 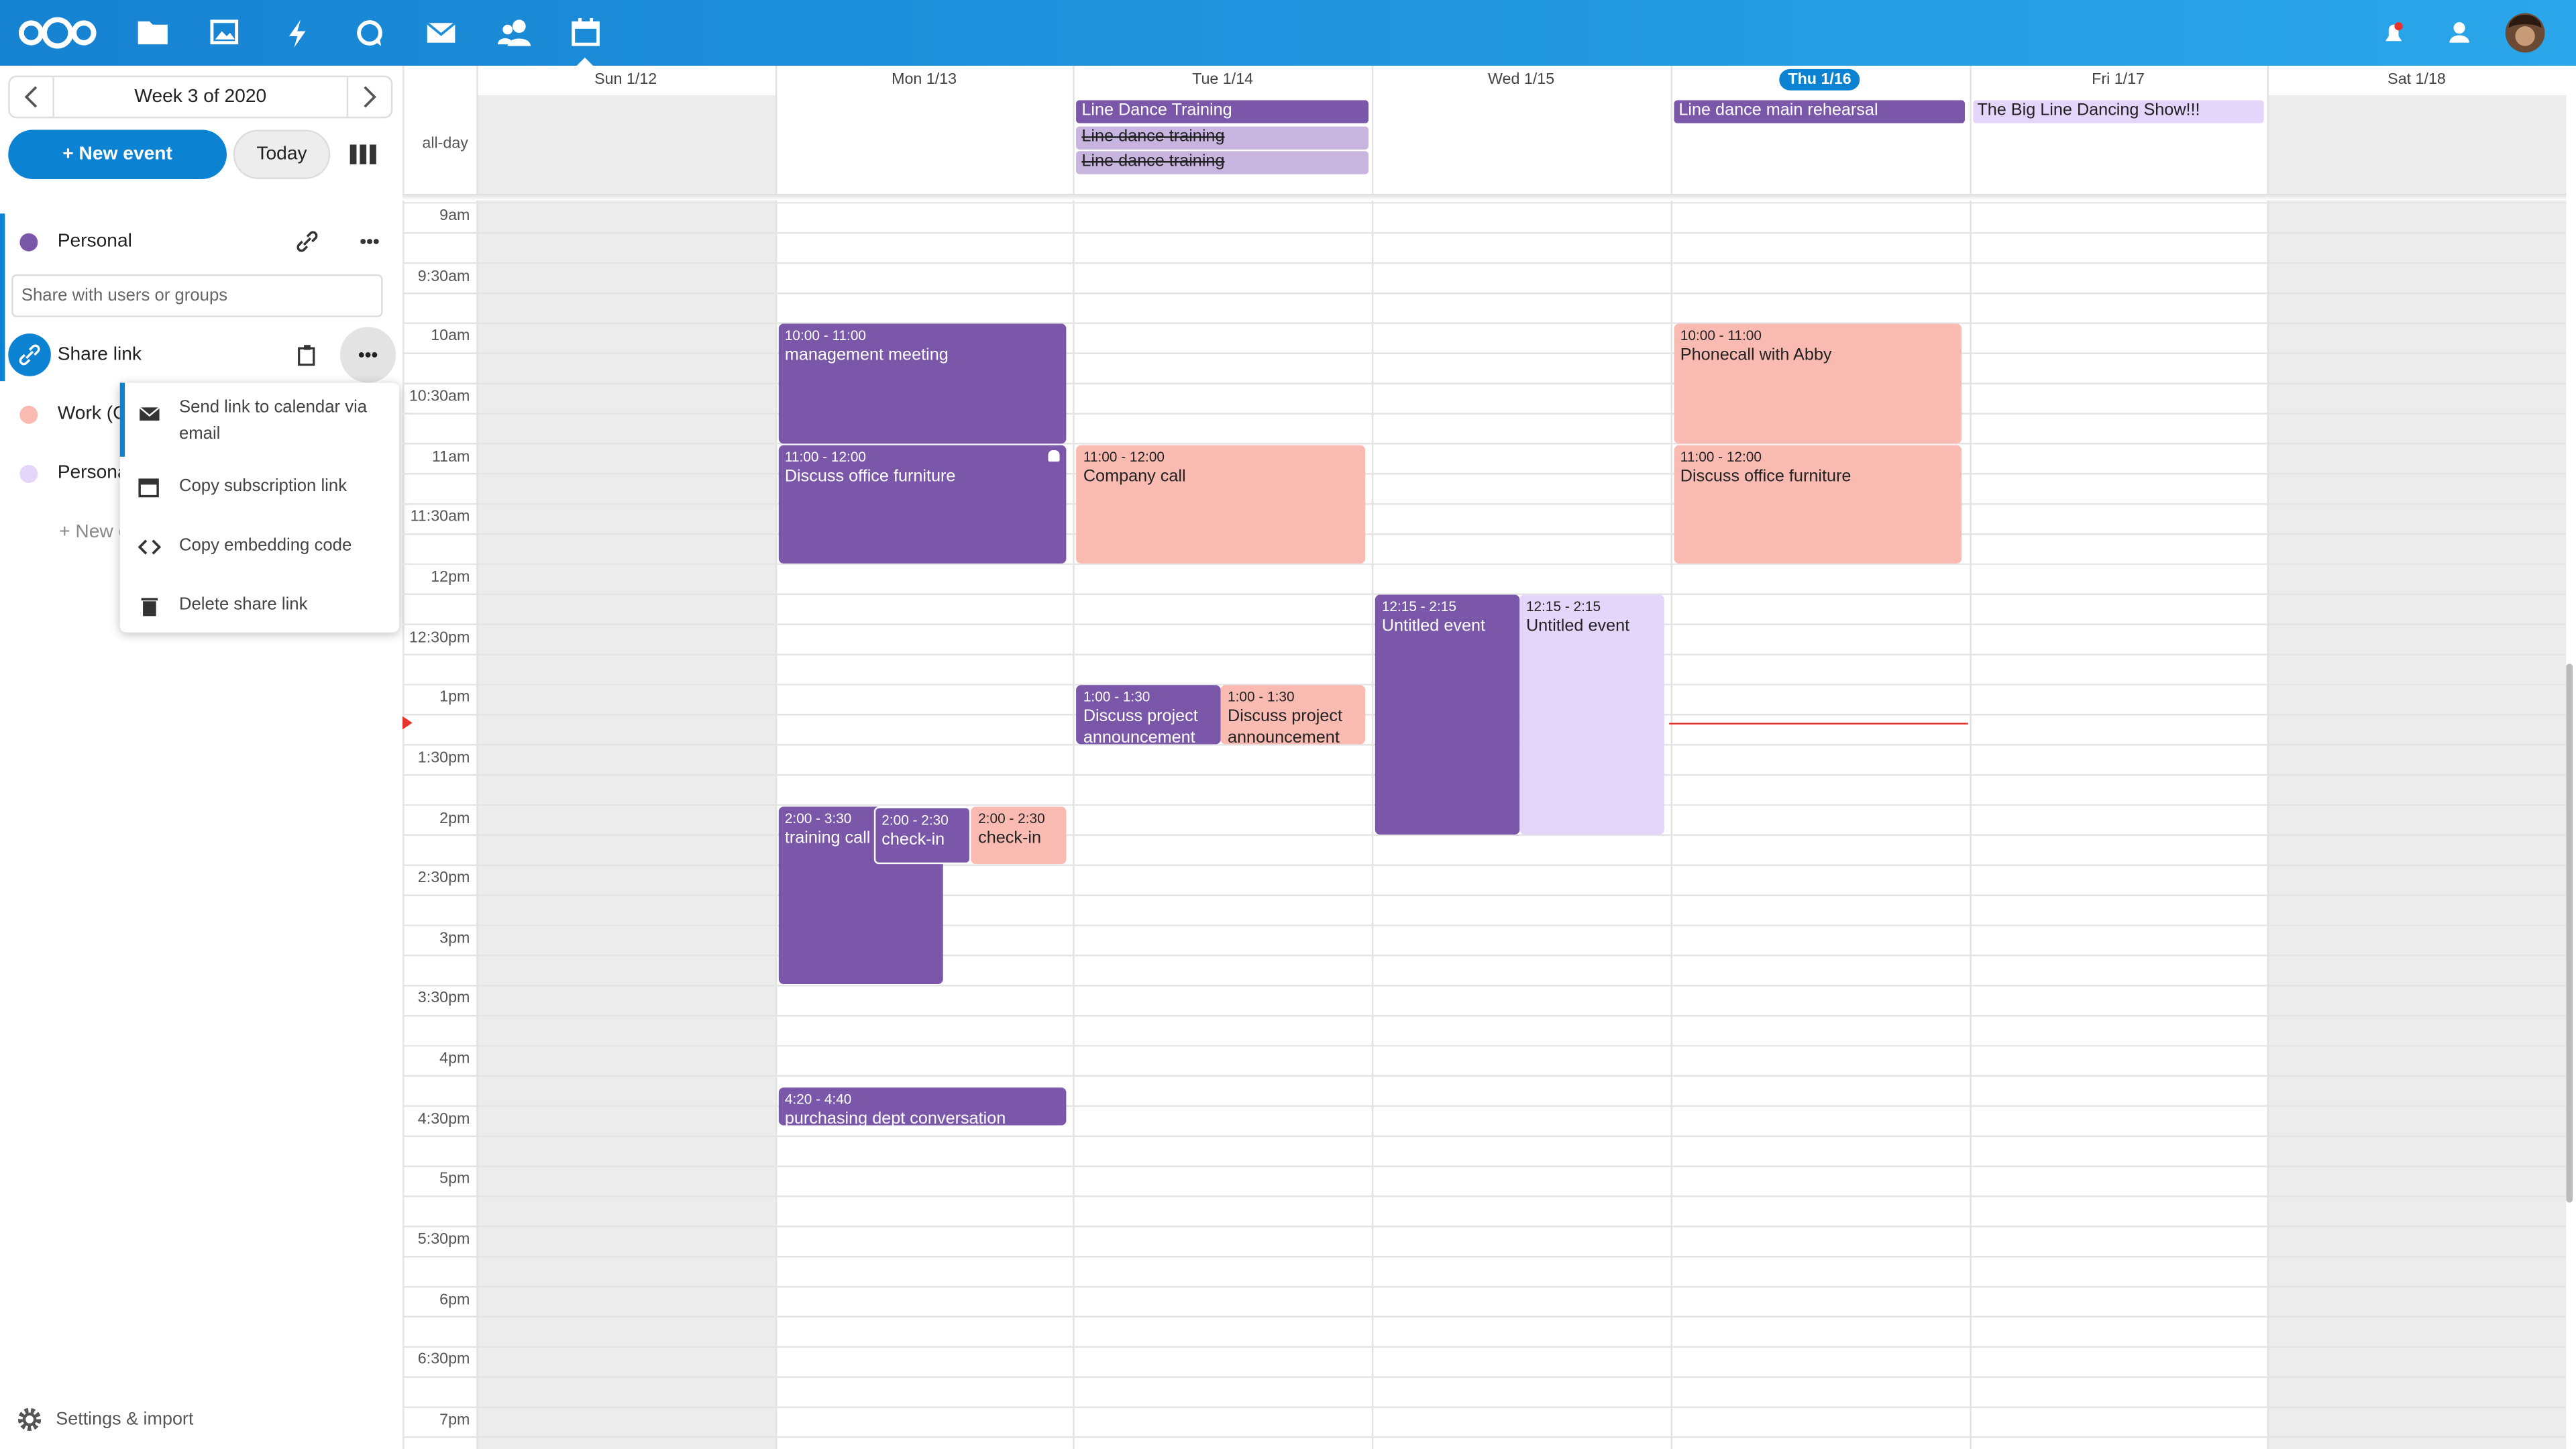 I want to click on calendar-color, so click(x=28, y=474).